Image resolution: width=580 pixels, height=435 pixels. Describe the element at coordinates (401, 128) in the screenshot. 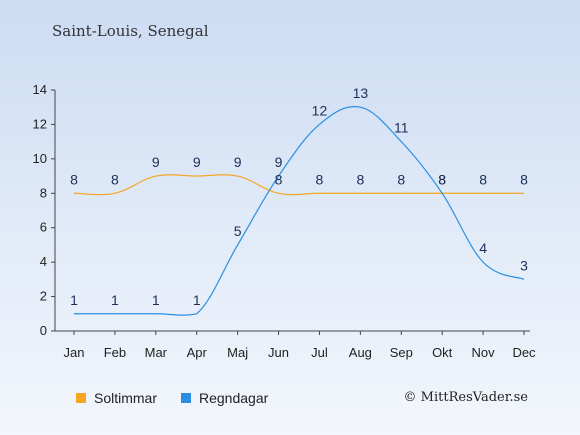

I see `data-label-regndagar-8: 11` at that location.